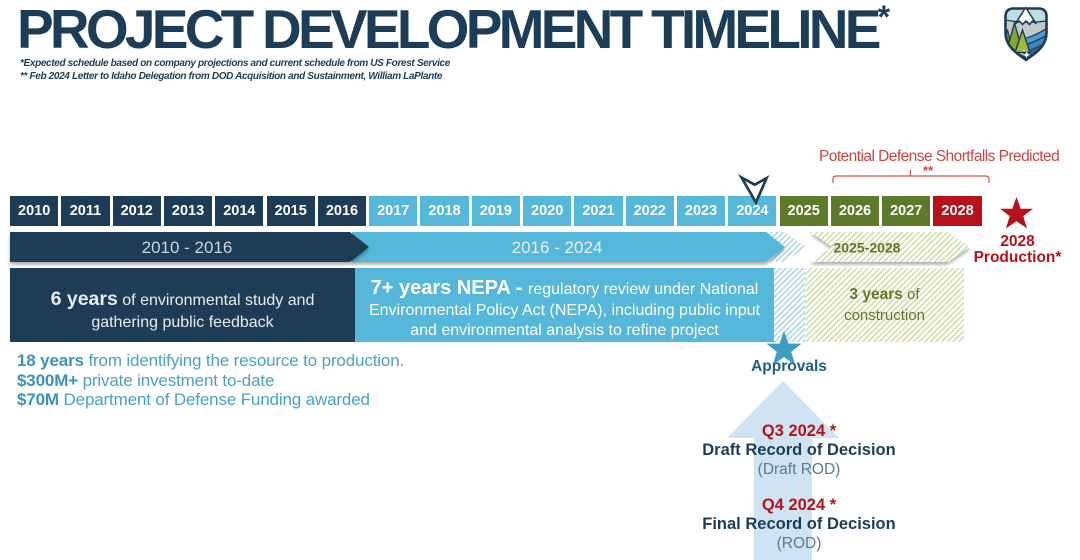 The width and height of the screenshot is (1080, 560). What do you see at coordinates (557, 247) in the screenshot?
I see `svg-text: 2016 - 2024` at bounding box center [557, 247].